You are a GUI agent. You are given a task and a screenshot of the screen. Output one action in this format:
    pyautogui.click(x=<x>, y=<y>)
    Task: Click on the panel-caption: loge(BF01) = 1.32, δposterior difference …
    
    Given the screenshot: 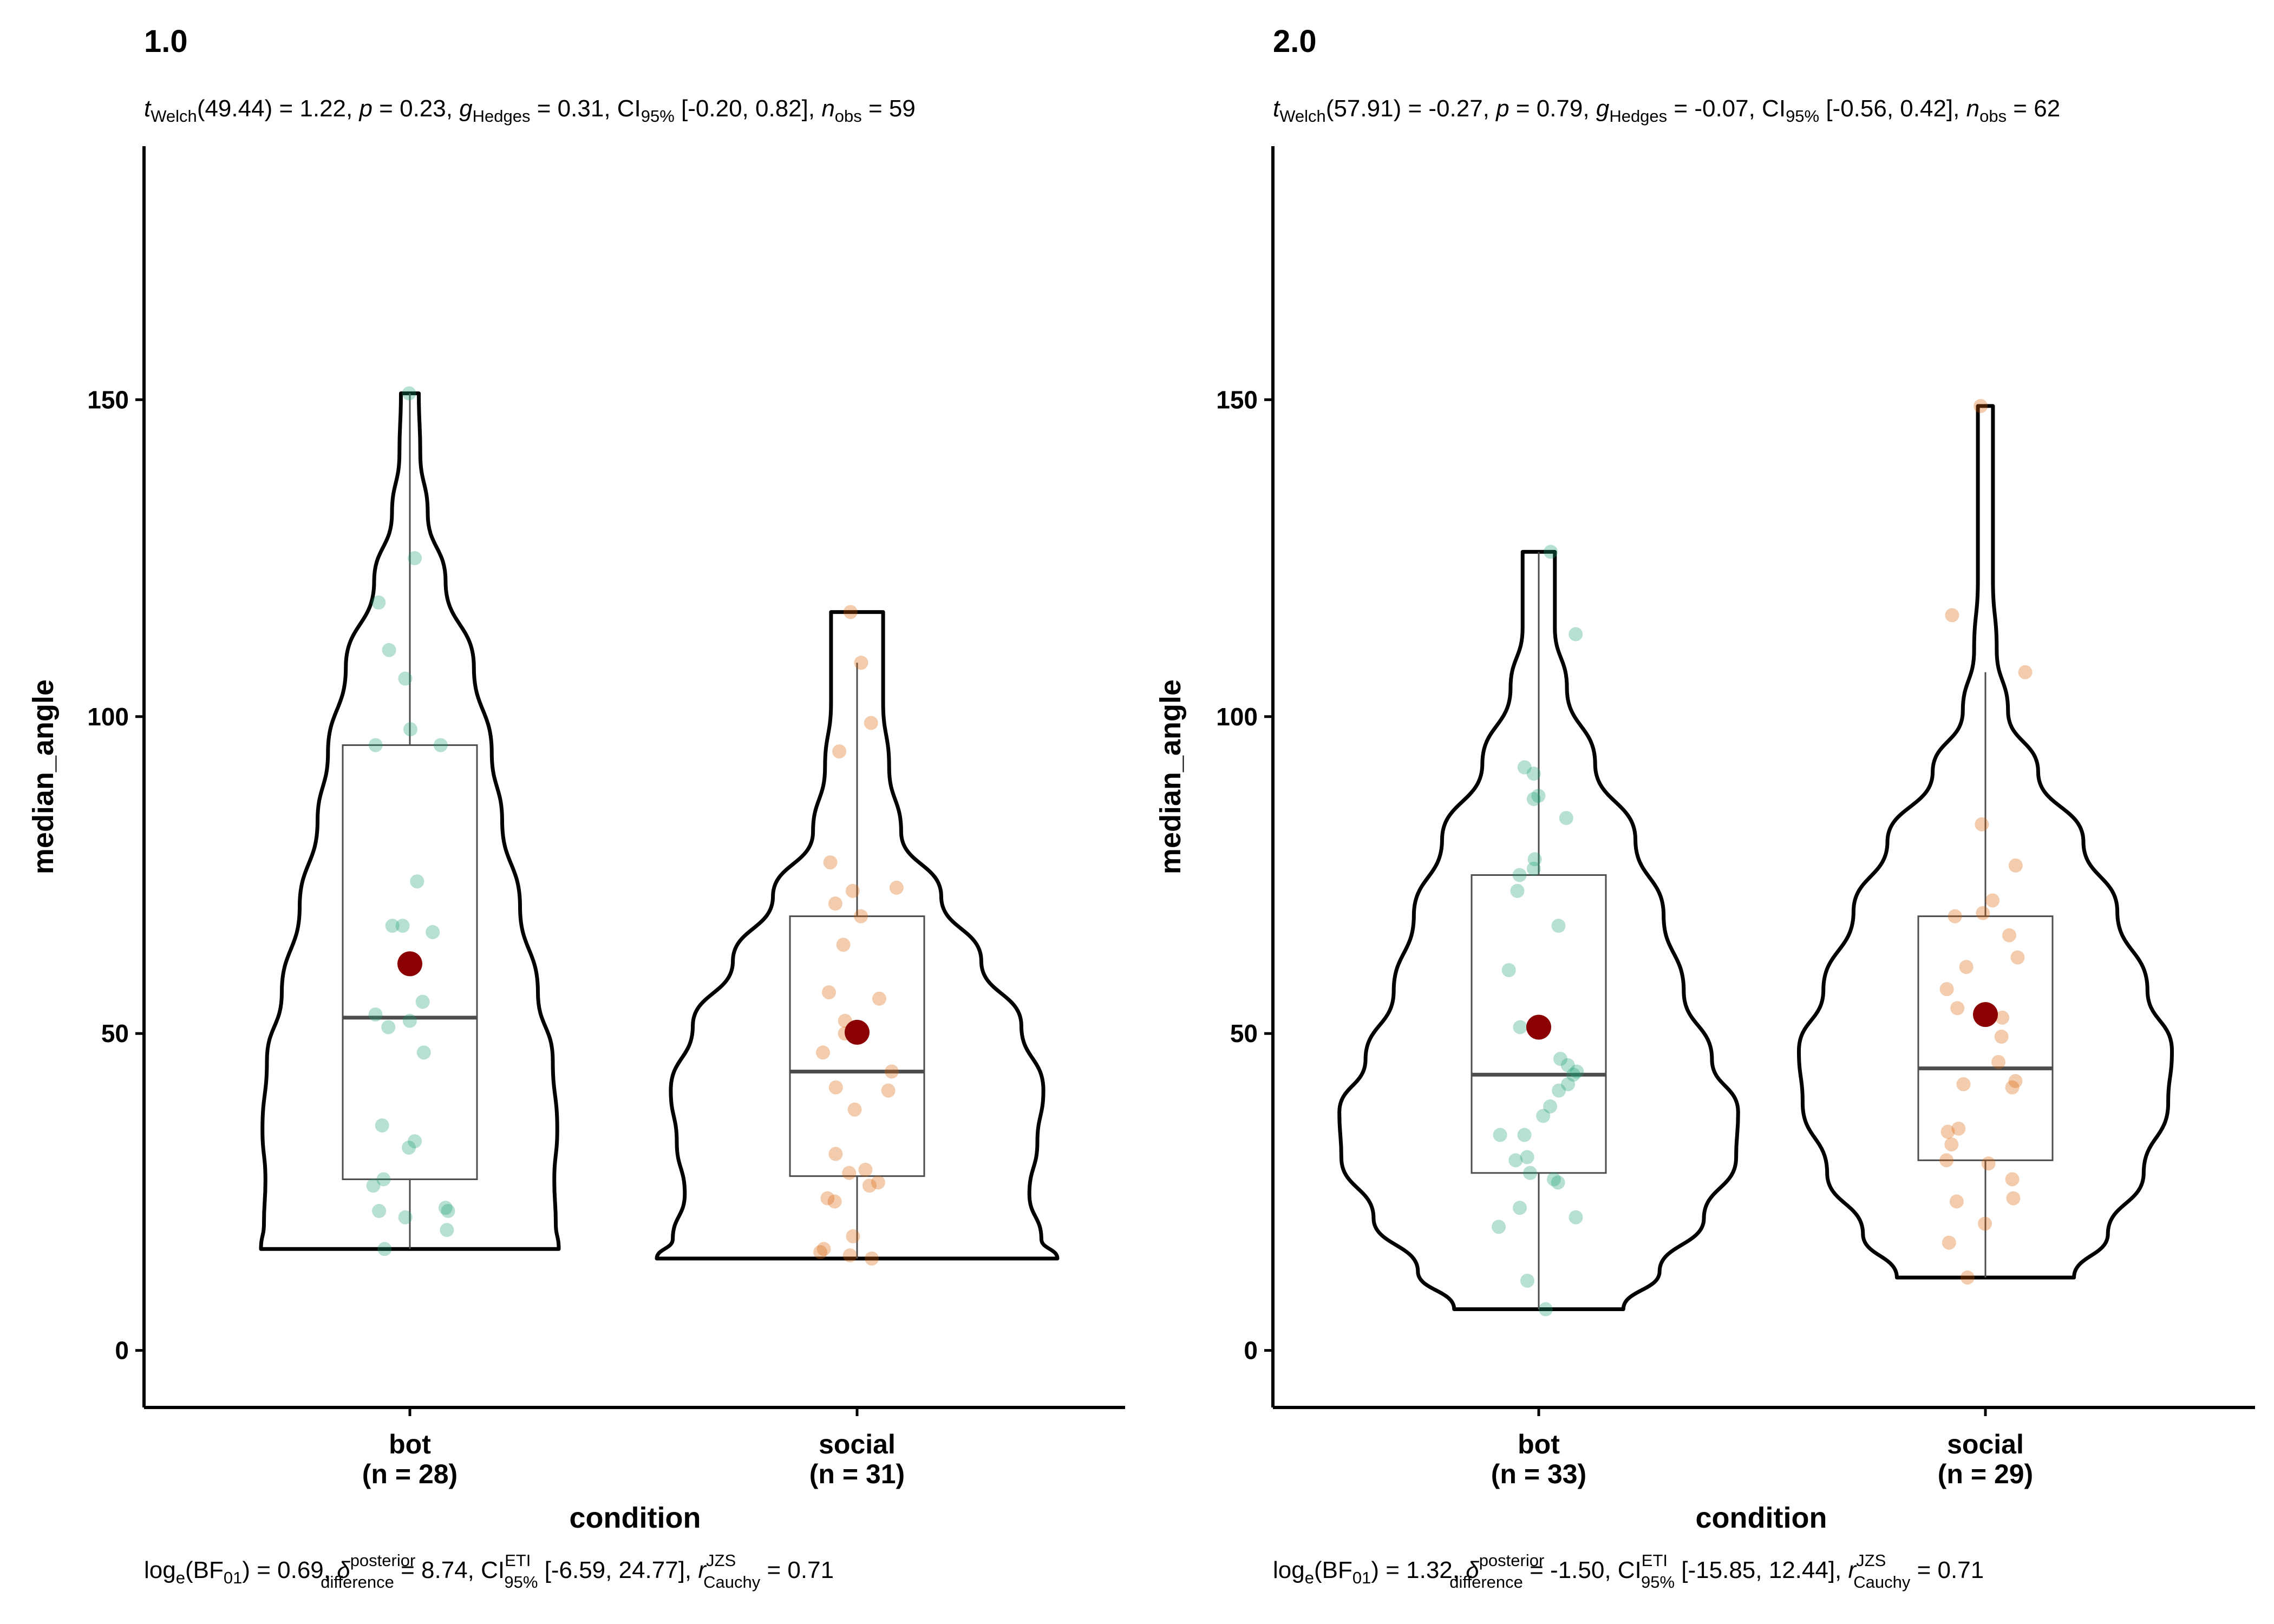 What is the action you would take?
    pyautogui.click(x=1629, y=1572)
    